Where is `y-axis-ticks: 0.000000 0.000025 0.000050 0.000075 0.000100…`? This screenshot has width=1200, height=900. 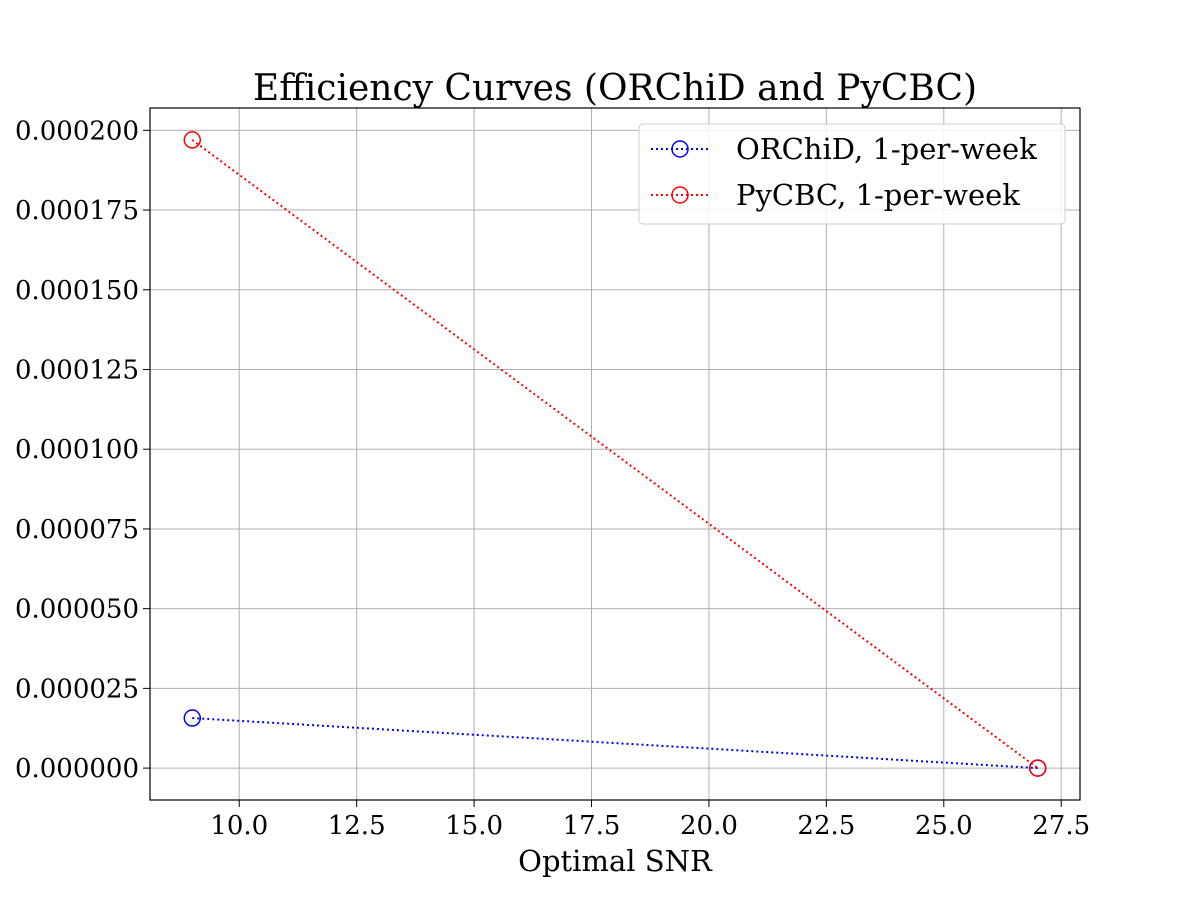 y-axis-ticks: 0.000000 0.000025 0.000050 0.000075 0.000100… is located at coordinates (82, 450).